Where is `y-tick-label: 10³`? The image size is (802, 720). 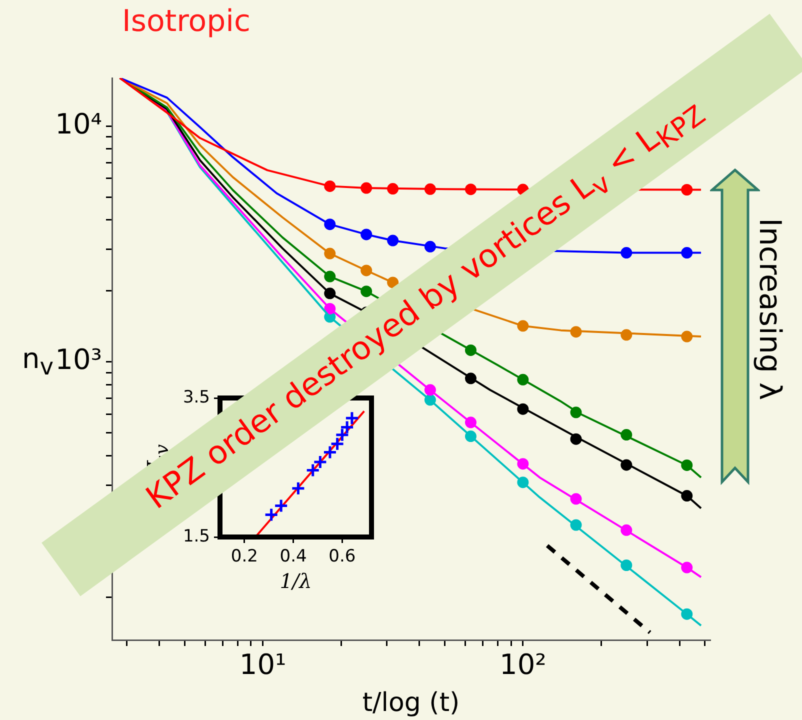 y-tick-label: 10³ is located at coordinates (78, 359).